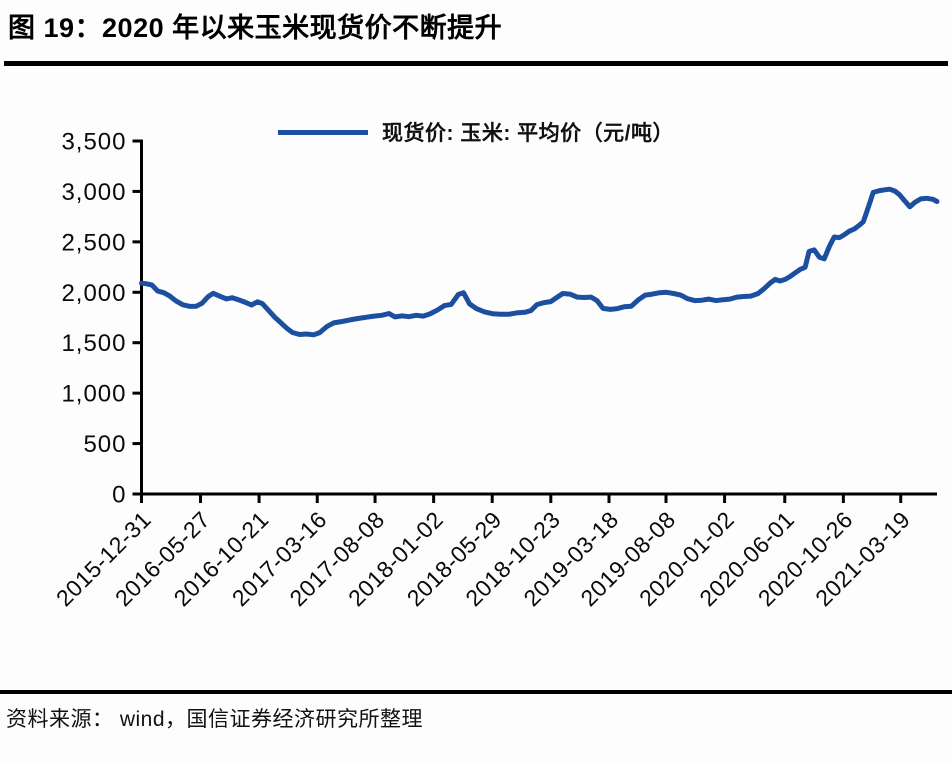 This screenshot has height=764, width=952. Describe the element at coordinates (93, 142) in the screenshot. I see `y-tick-label: 3,500` at that location.